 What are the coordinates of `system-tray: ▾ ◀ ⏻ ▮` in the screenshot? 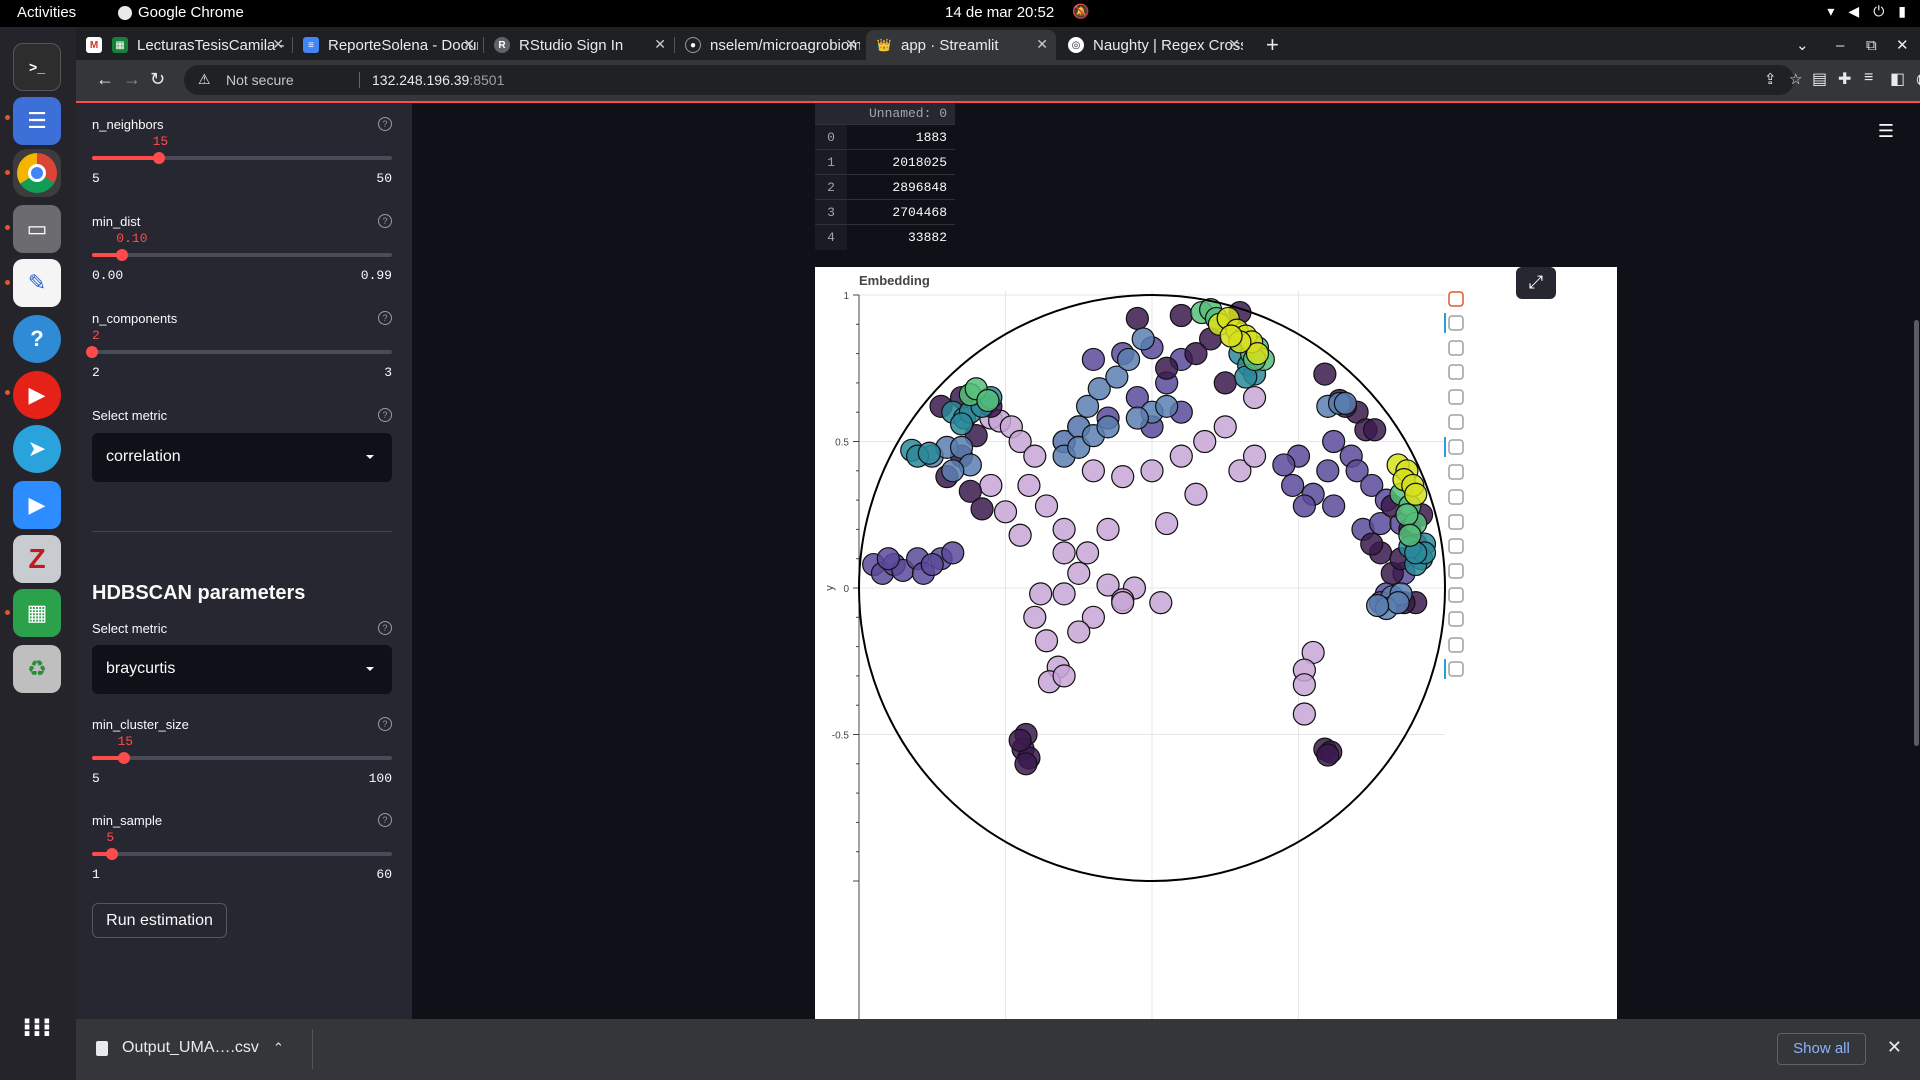 It's located at (1866, 11).